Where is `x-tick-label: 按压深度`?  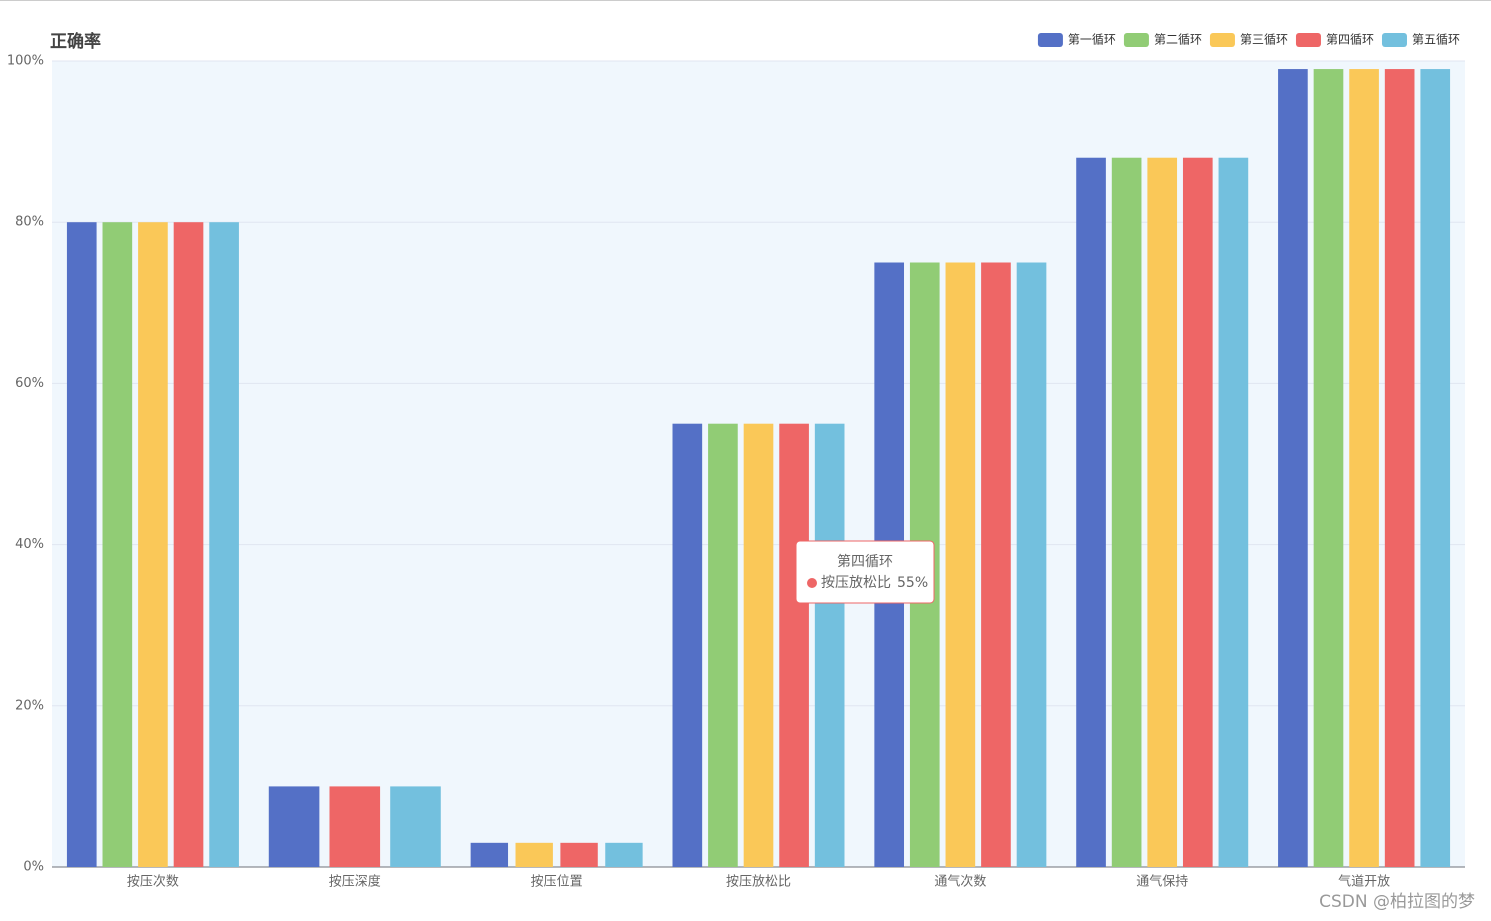
x-tick-label: 按压深度 is located at coordinates (355, 882).